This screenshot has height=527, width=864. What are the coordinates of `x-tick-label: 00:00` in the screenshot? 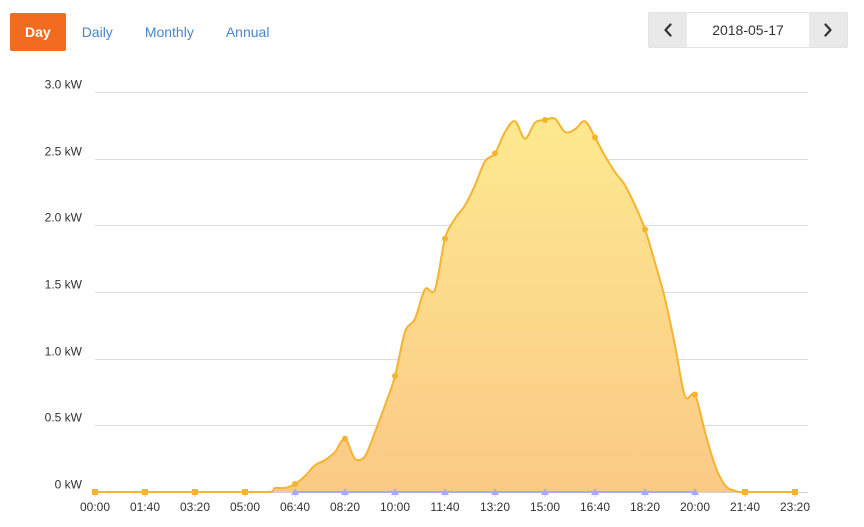 It's located at (95, 507).